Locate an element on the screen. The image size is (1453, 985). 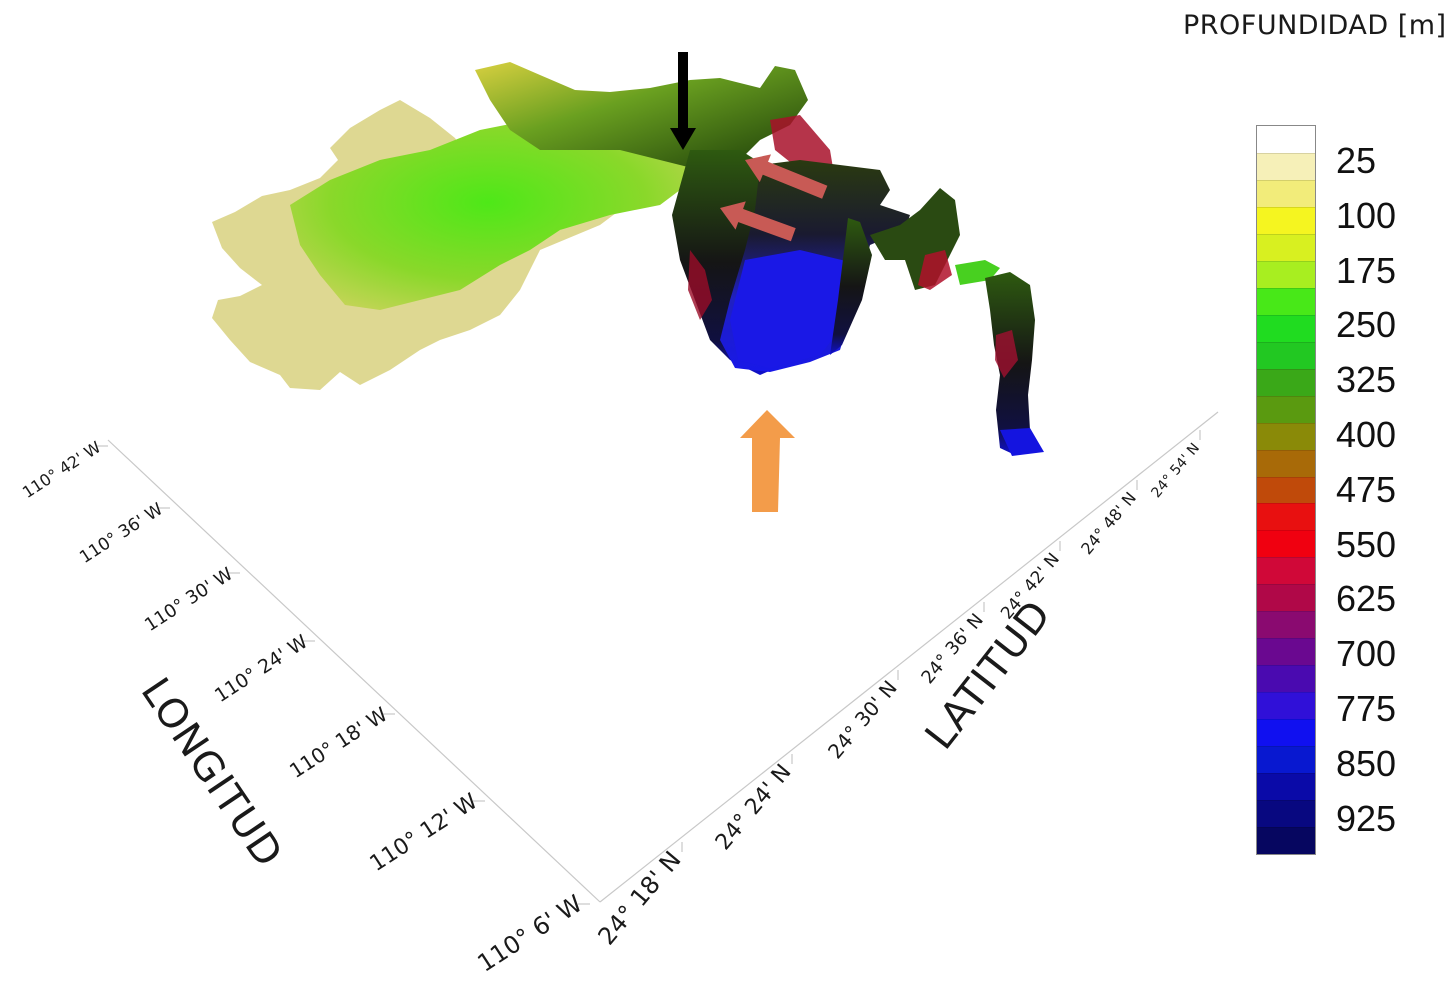
red-arrow-upper is located at coordinates (786, 176).